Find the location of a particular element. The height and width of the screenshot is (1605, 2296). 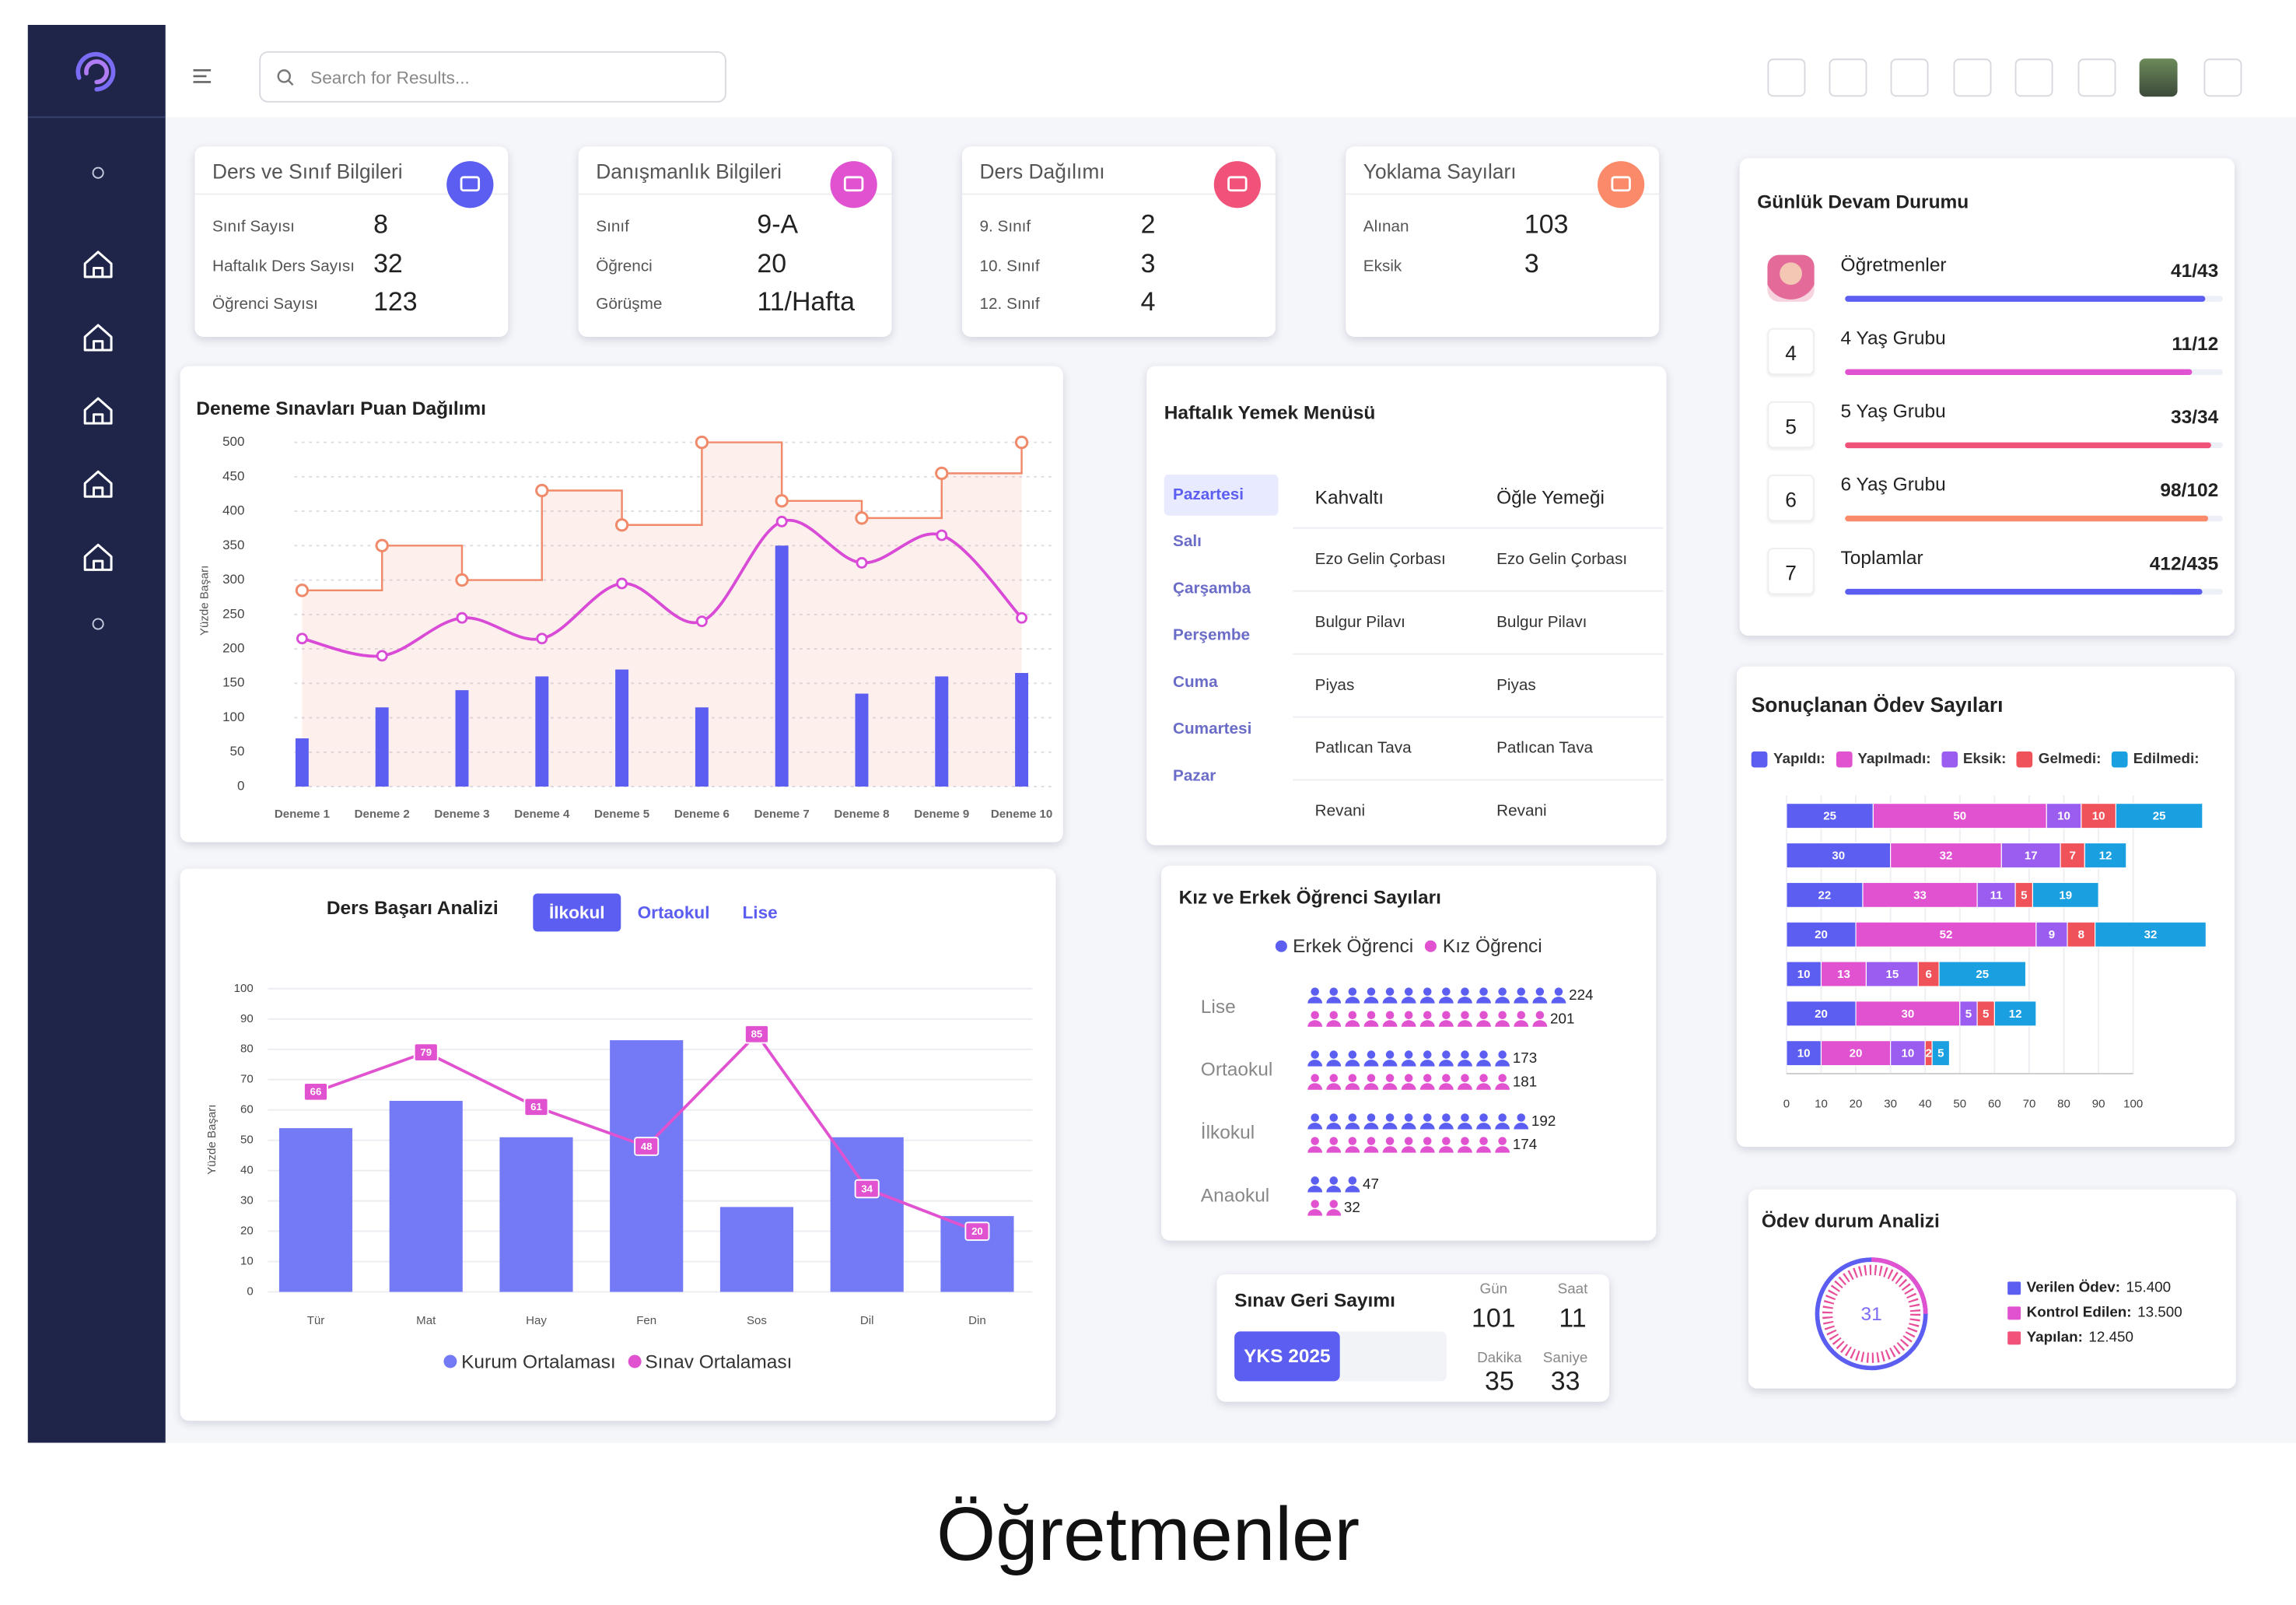

row-value: 8 is located at coordinates (380, 224).